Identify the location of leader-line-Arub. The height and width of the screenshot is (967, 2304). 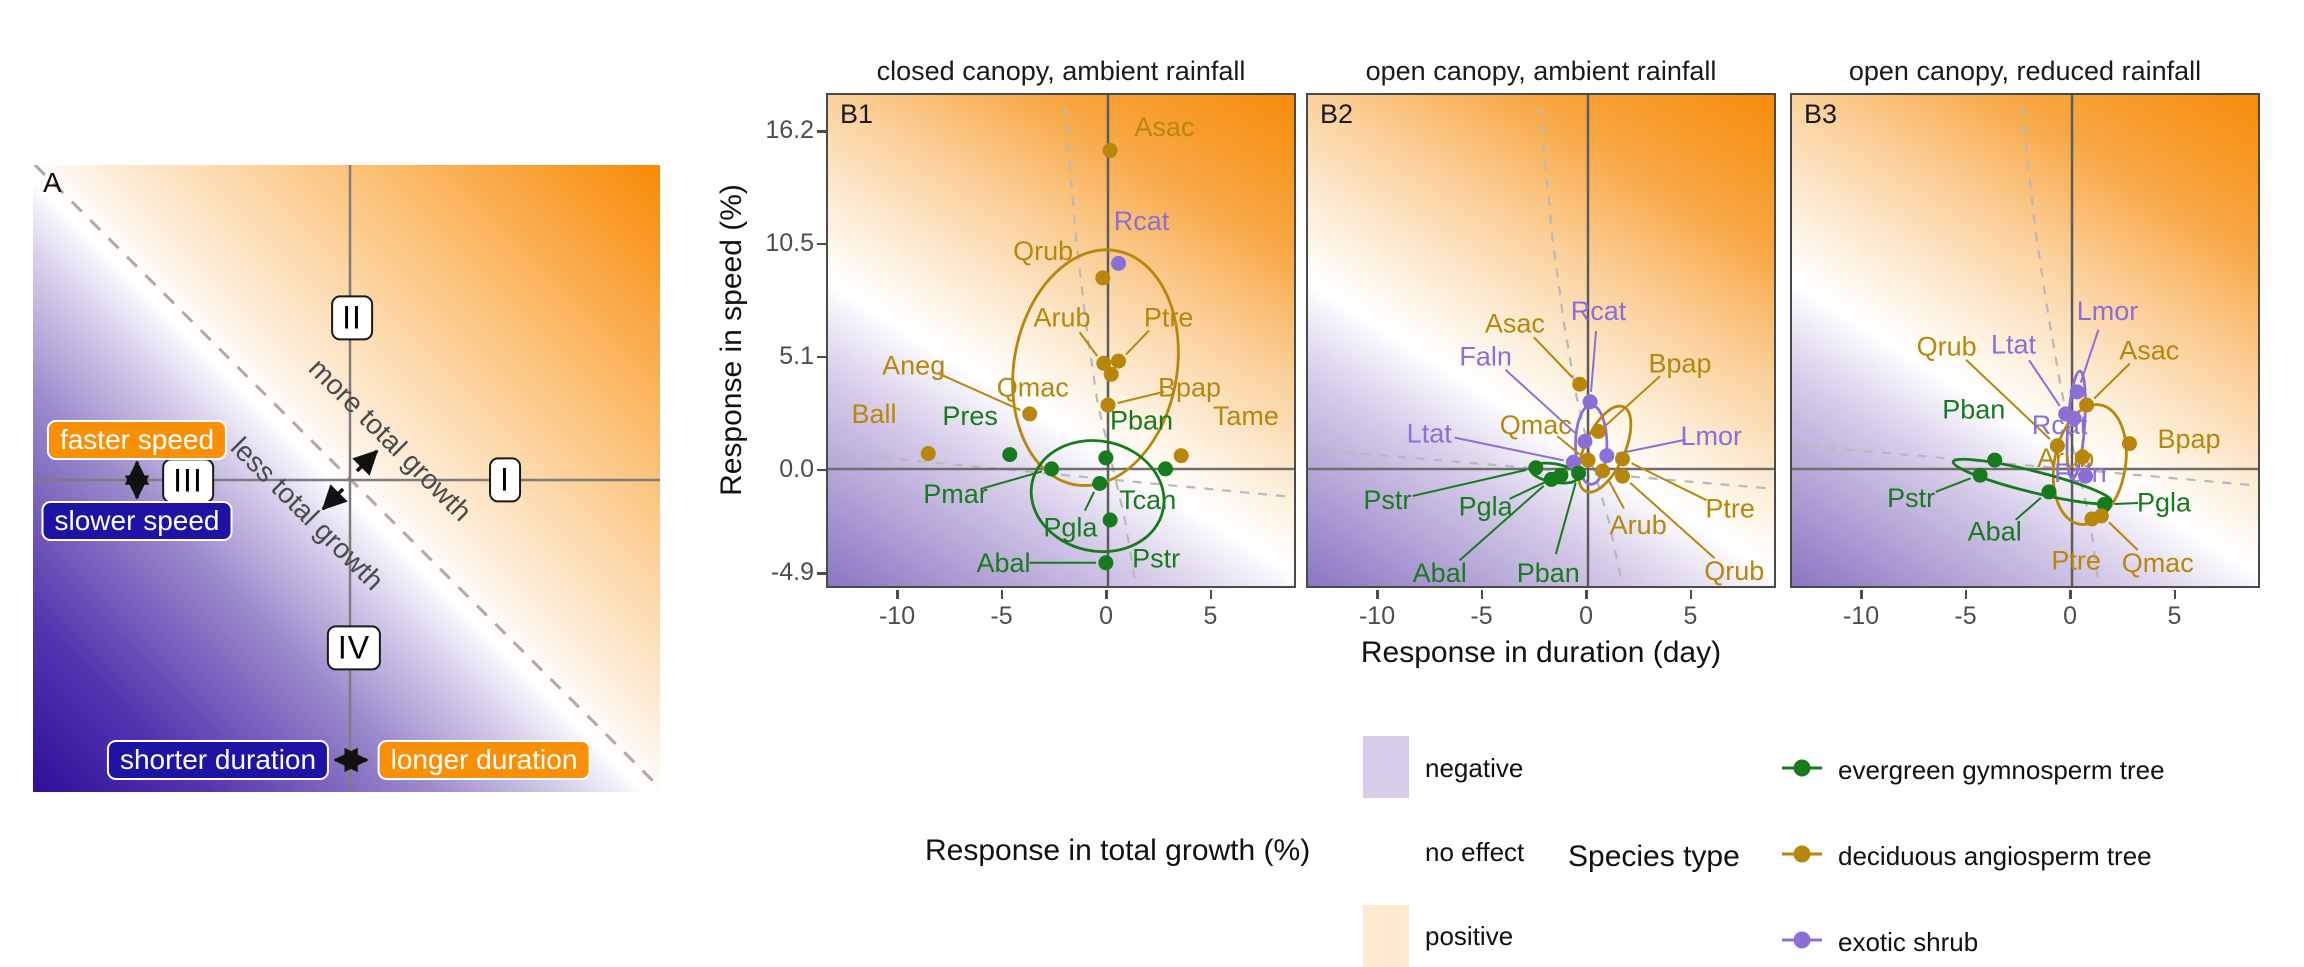
(1616, 493).